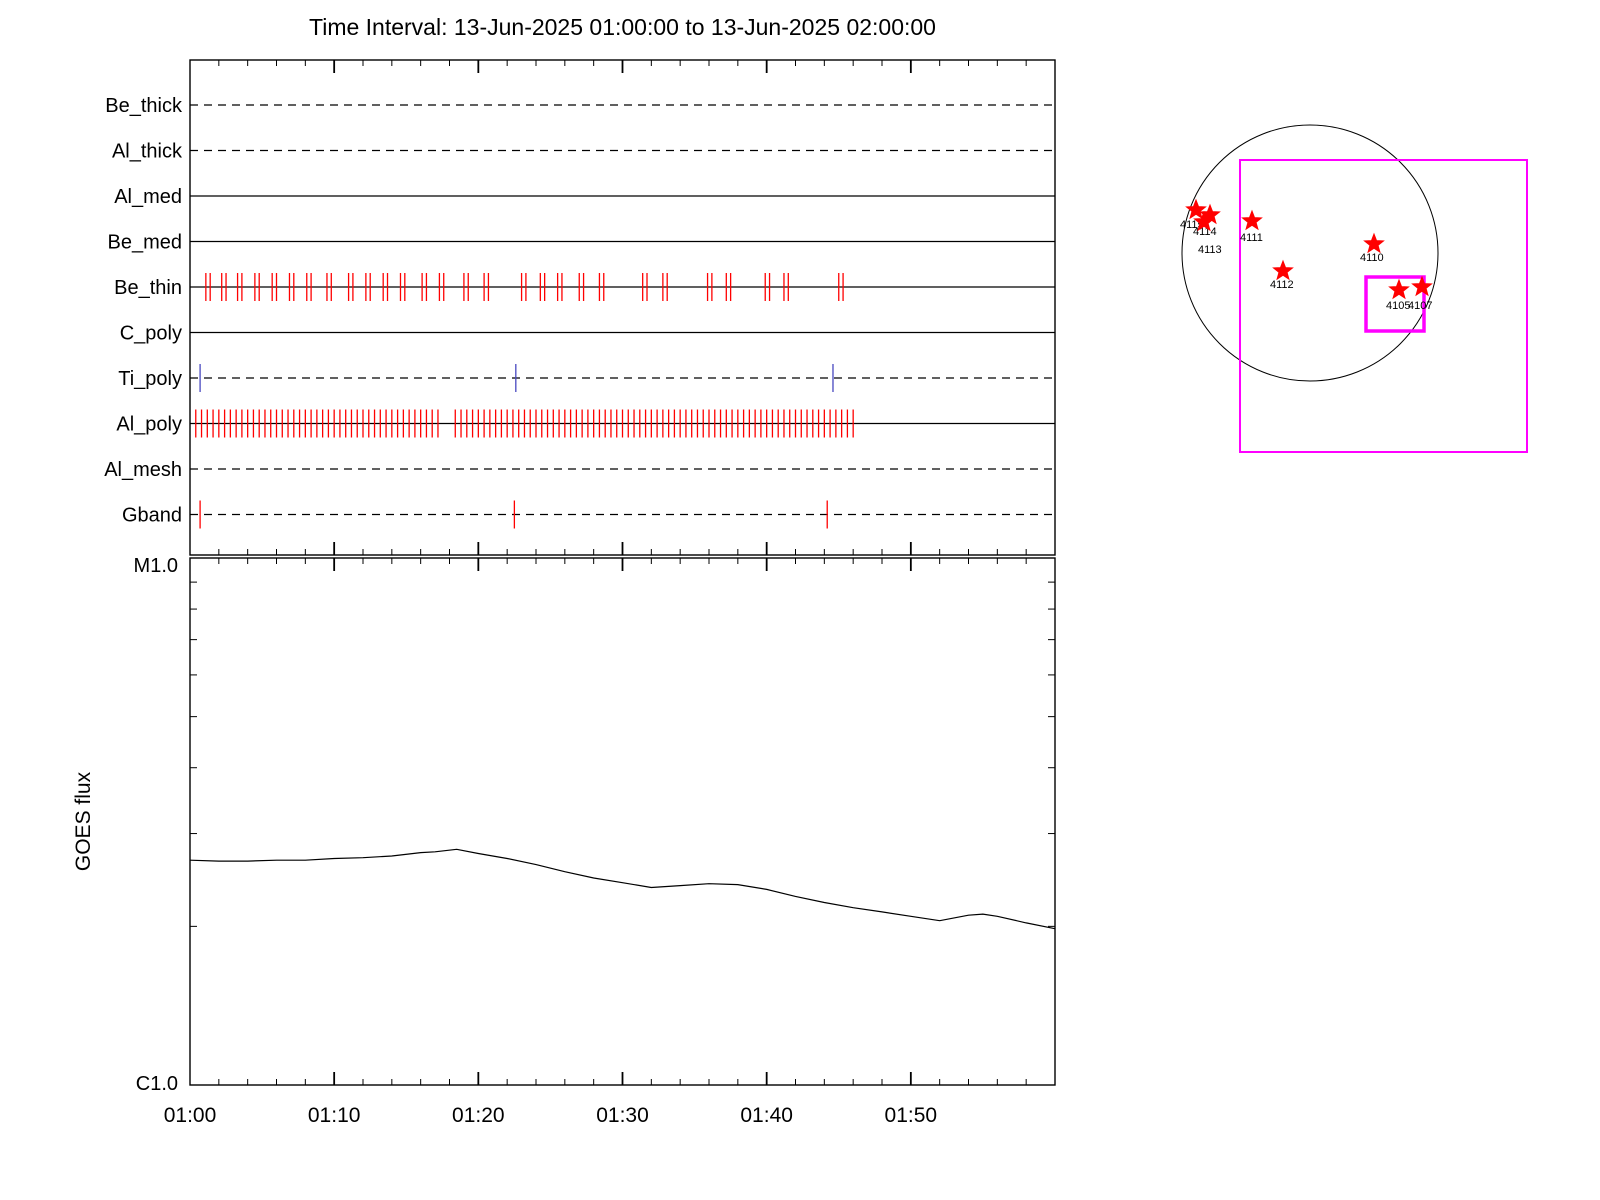 The image size is (1600, 1200). I want to click on time-tick-label: 01:00, so click(190, 1115).